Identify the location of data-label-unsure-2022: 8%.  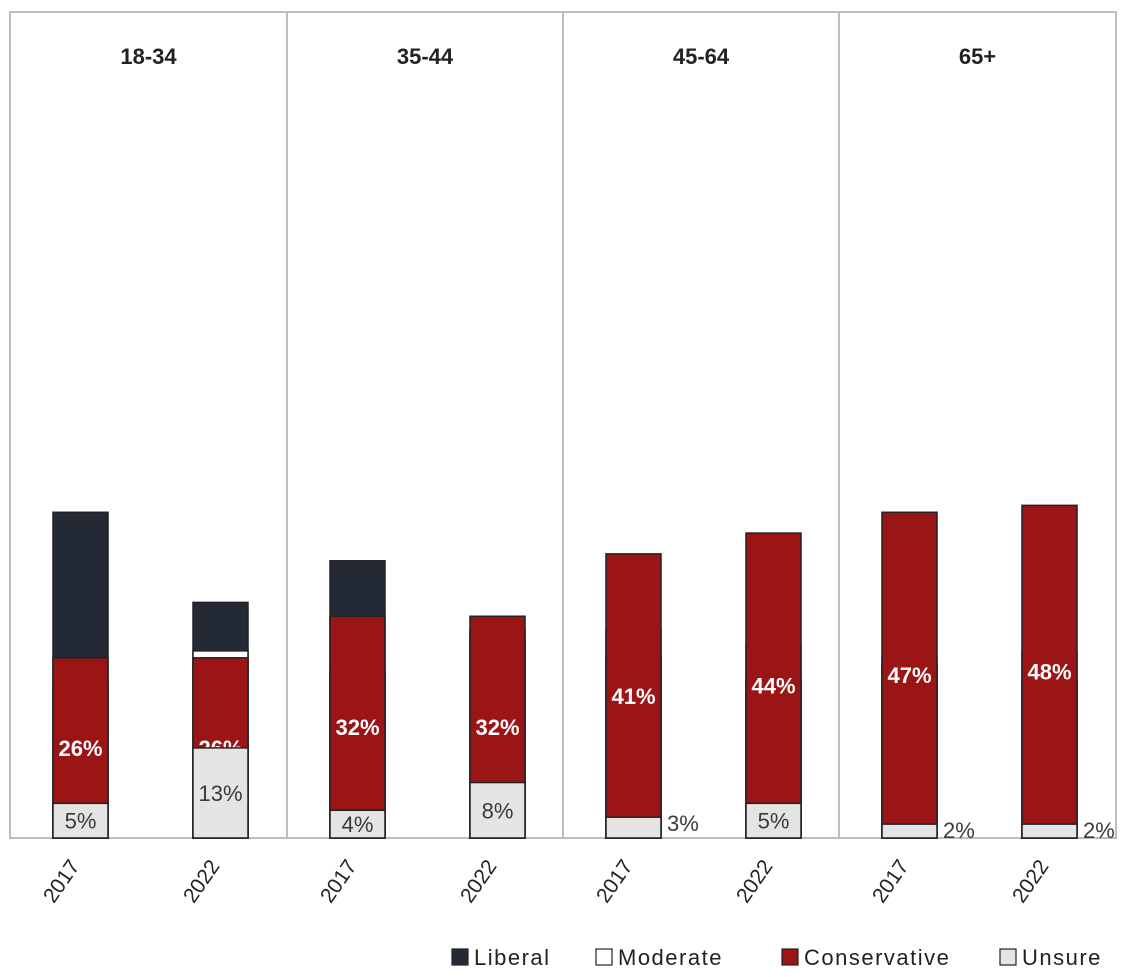
(498, 810).